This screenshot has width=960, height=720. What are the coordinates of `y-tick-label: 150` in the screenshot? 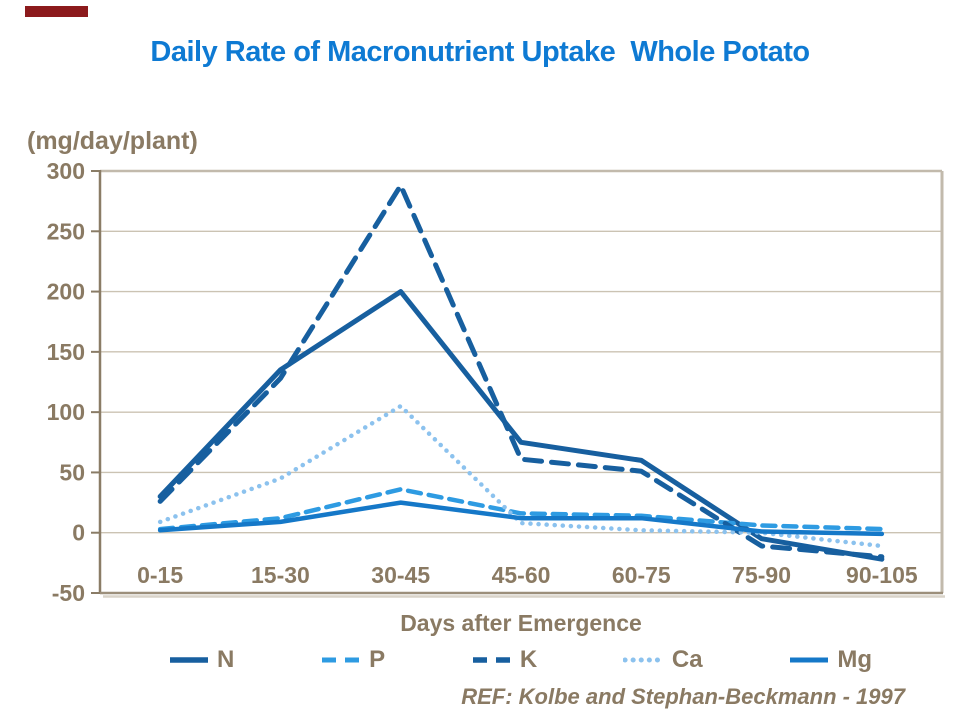 It's located at (66, 352).